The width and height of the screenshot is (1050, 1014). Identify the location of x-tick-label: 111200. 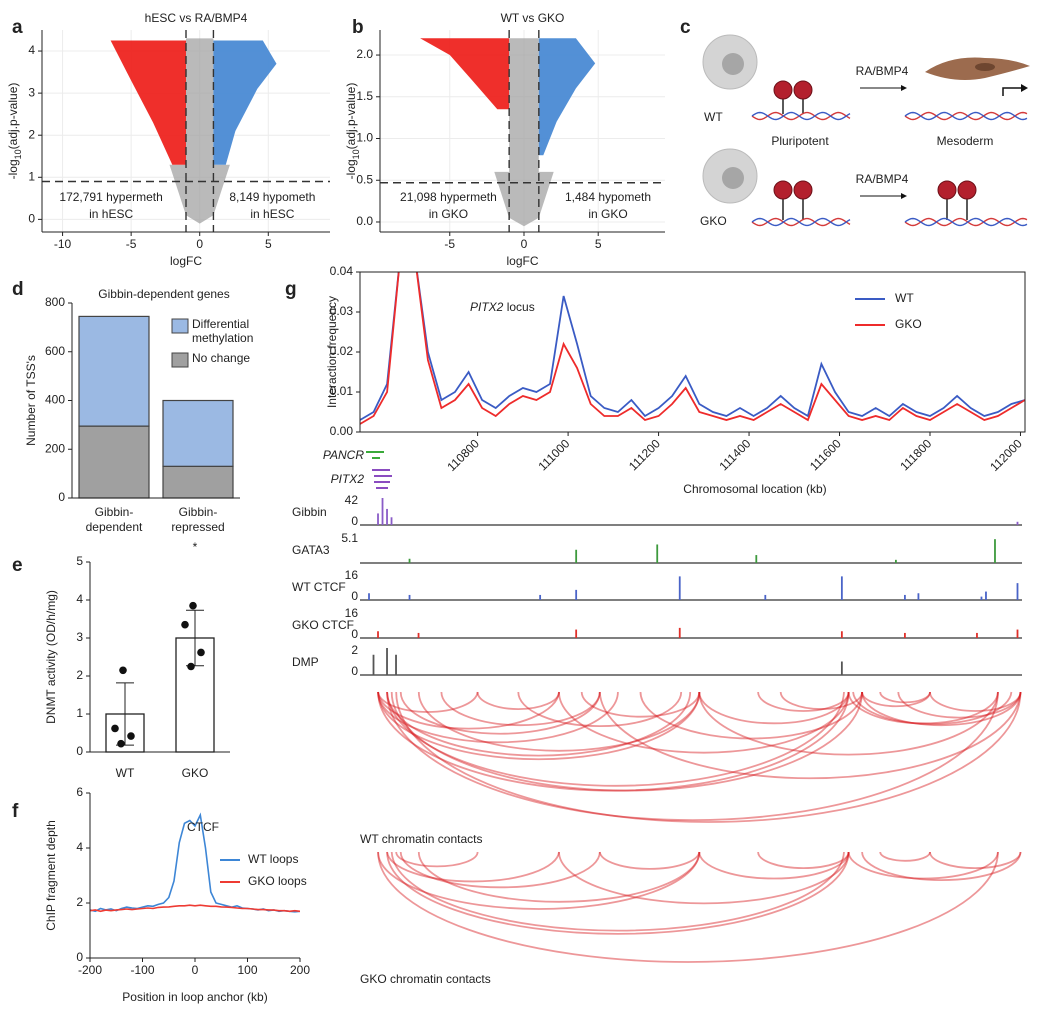
(644, 454).